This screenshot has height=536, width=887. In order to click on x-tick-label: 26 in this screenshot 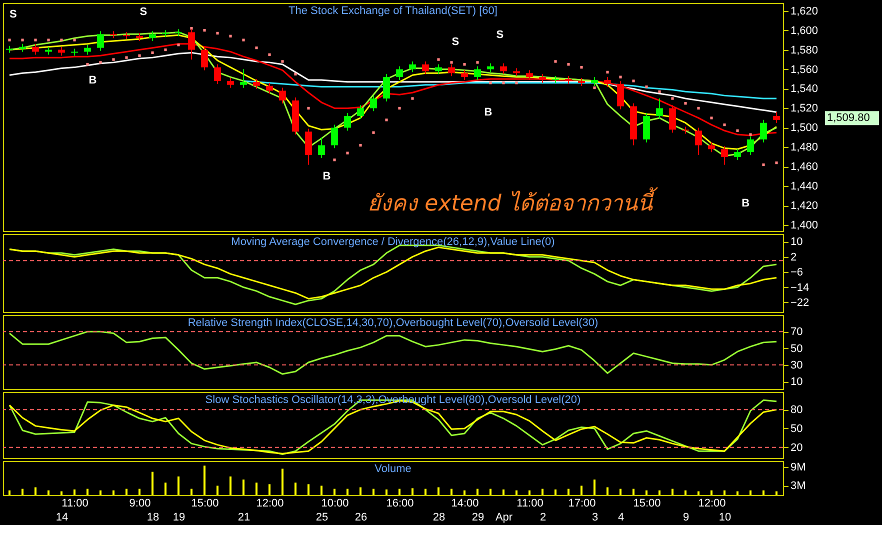, I will do `click(361, 518)`.